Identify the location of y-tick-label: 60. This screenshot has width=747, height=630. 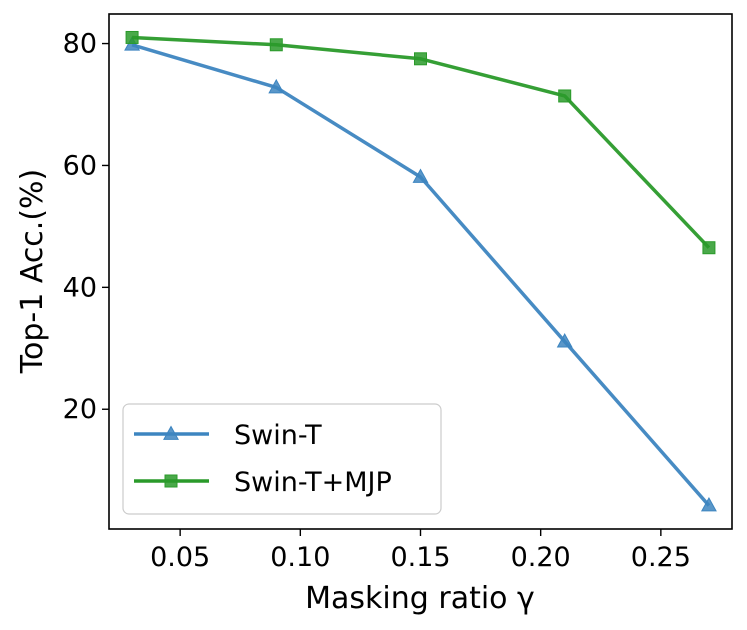
(80, 165).